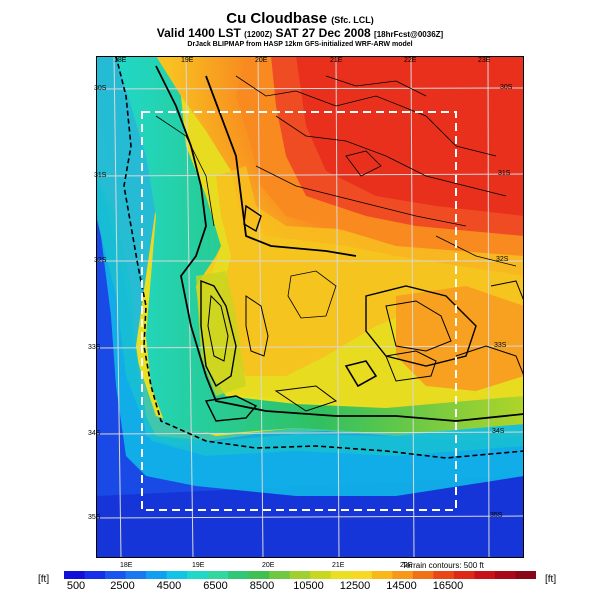 The width and height of the screenshot is (600, 600). I want to click on lon-label-bottom: 21E, so click(338, 565).